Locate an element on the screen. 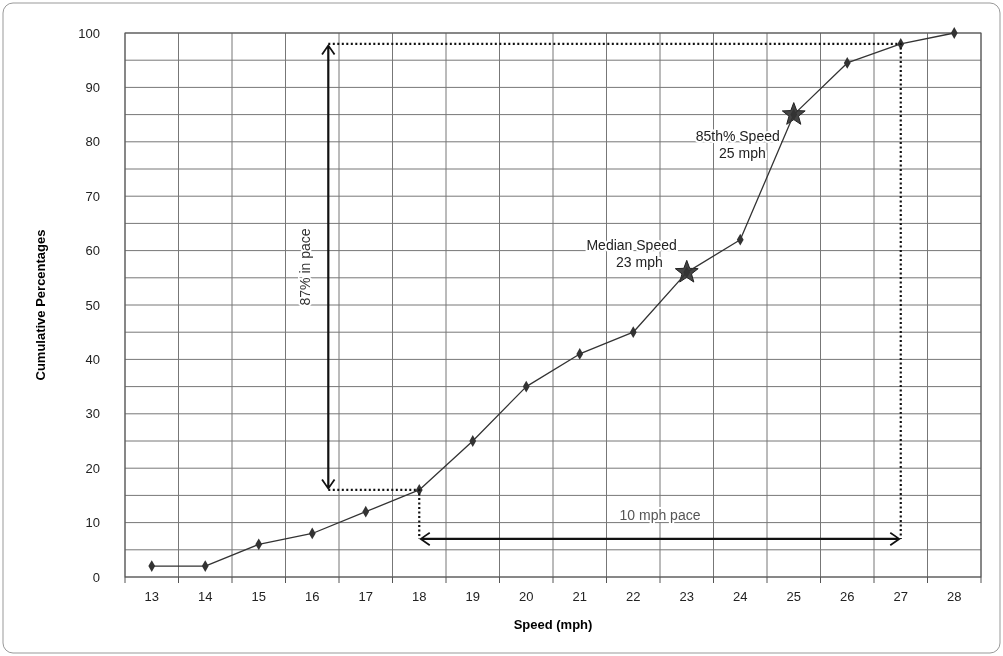  x-tick-label: 21 is located at coordinates (579, 596).